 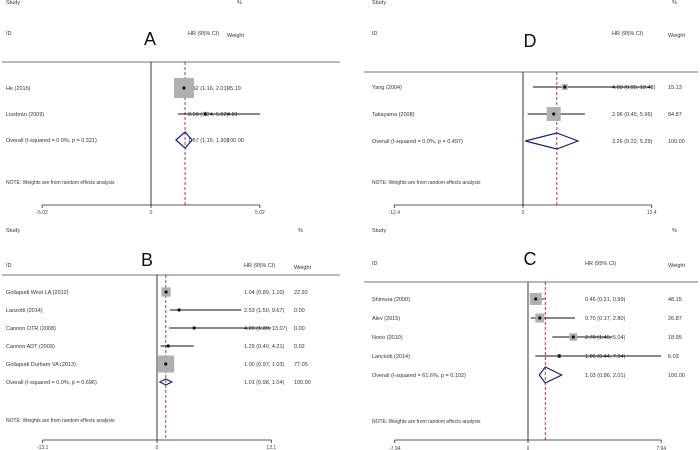 What do you see at coordinates (42, 213) in the screenshot?
I see `x-tick-label: -5.02` at bounding box center [42, 213].